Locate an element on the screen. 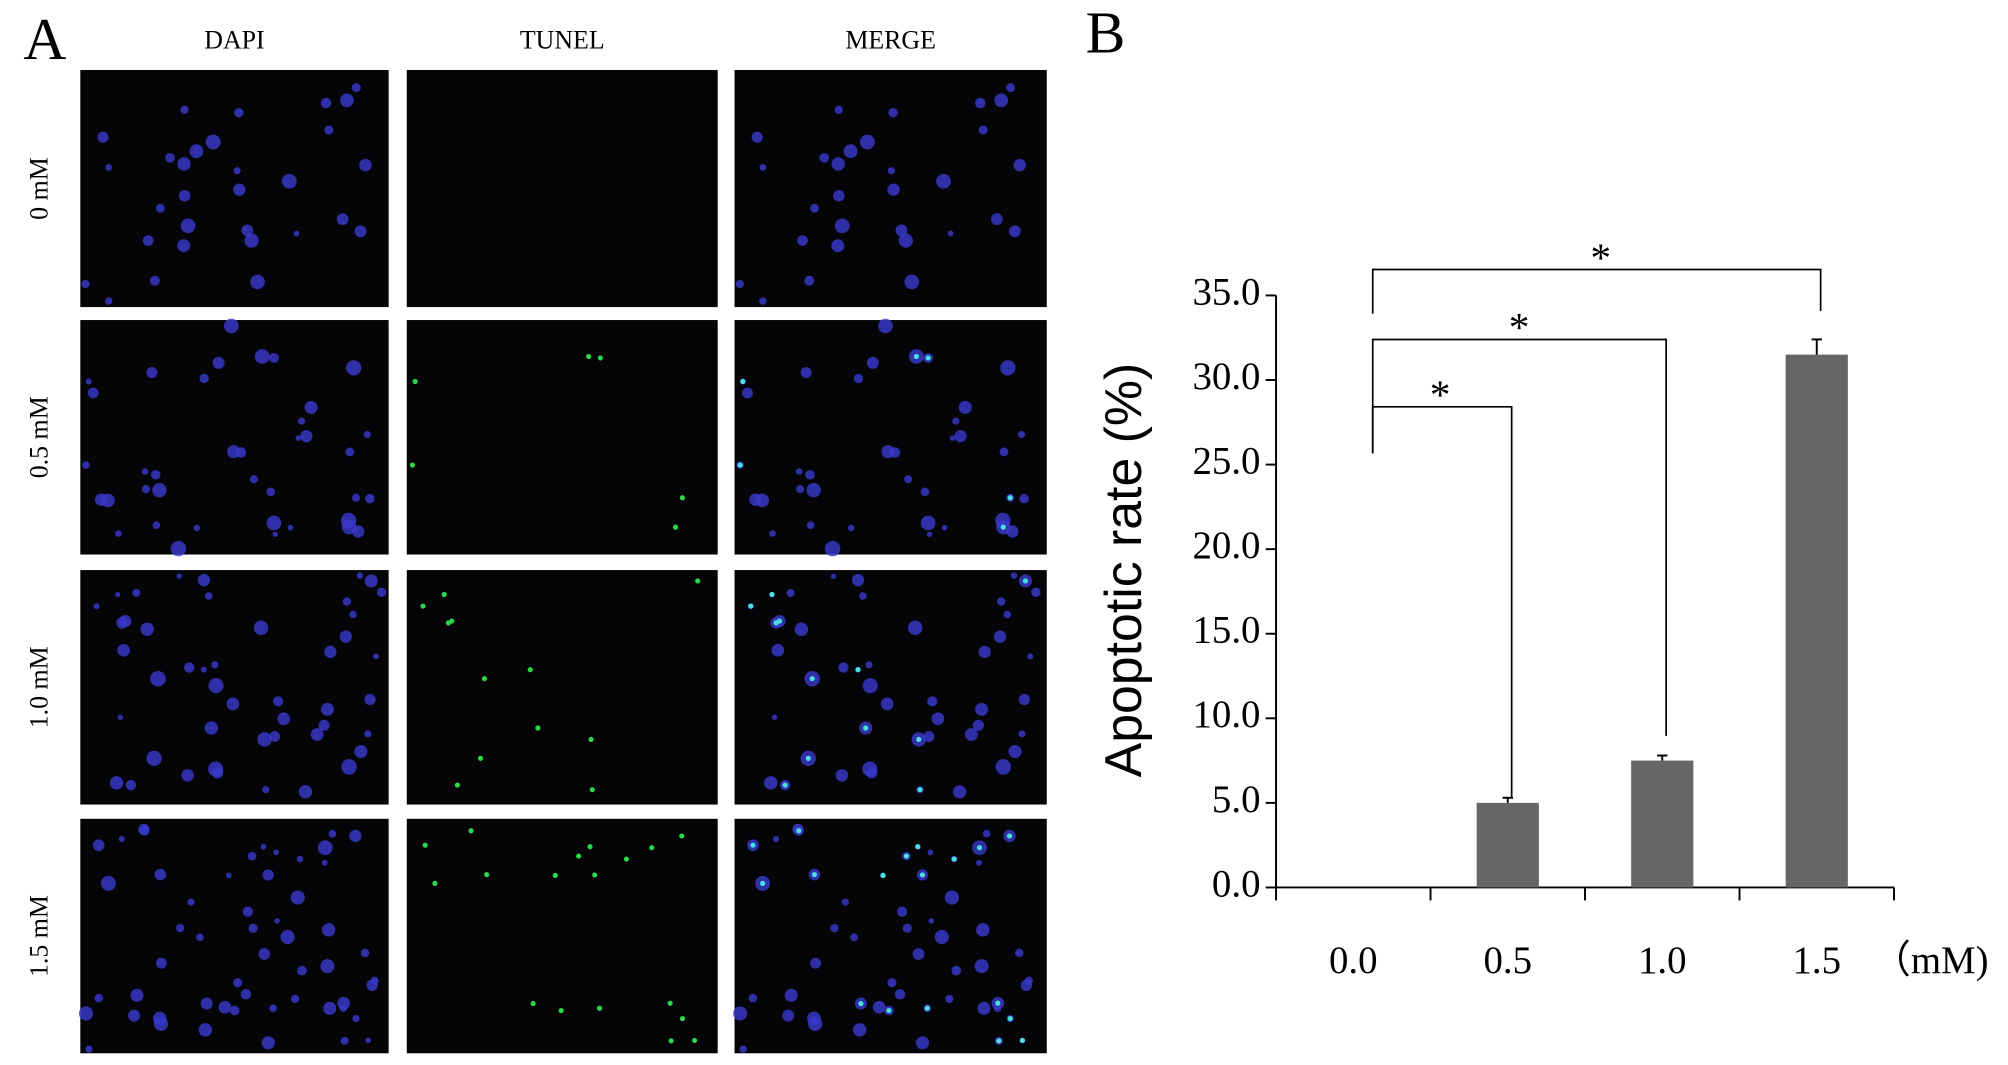 The width and height of the screenshot is (2008, 1065). panel-letter: A is located at coordinates (44, 39).